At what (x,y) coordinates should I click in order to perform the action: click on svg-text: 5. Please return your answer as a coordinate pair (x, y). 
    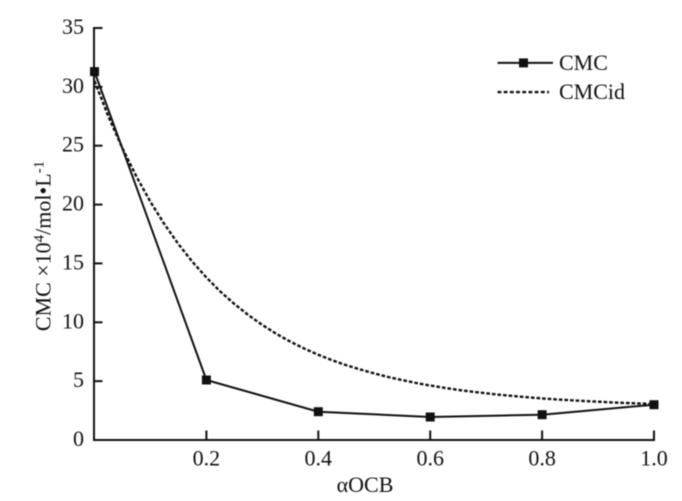
    Looking at the image, I should click on (78, 379).